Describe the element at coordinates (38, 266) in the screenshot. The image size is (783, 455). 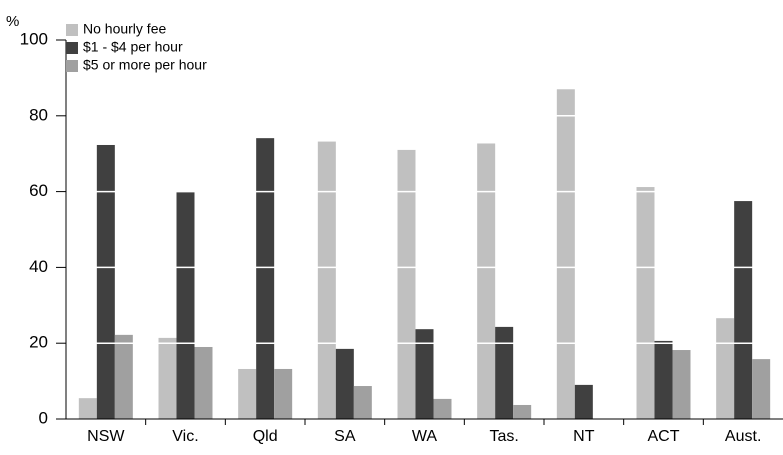
I see `y-tick-label: 40` at that location.